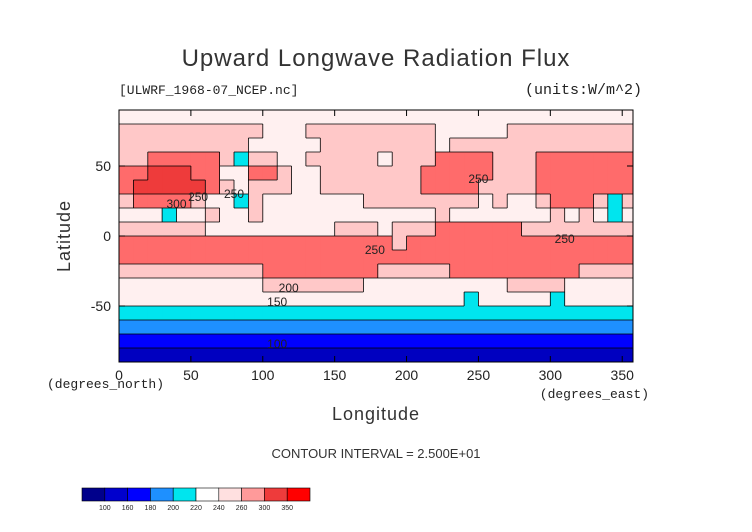  What do you see at coordinates (103, 166) in the screenshot?
I see `y-tick-label: 50` at bounding box center [103, 166].